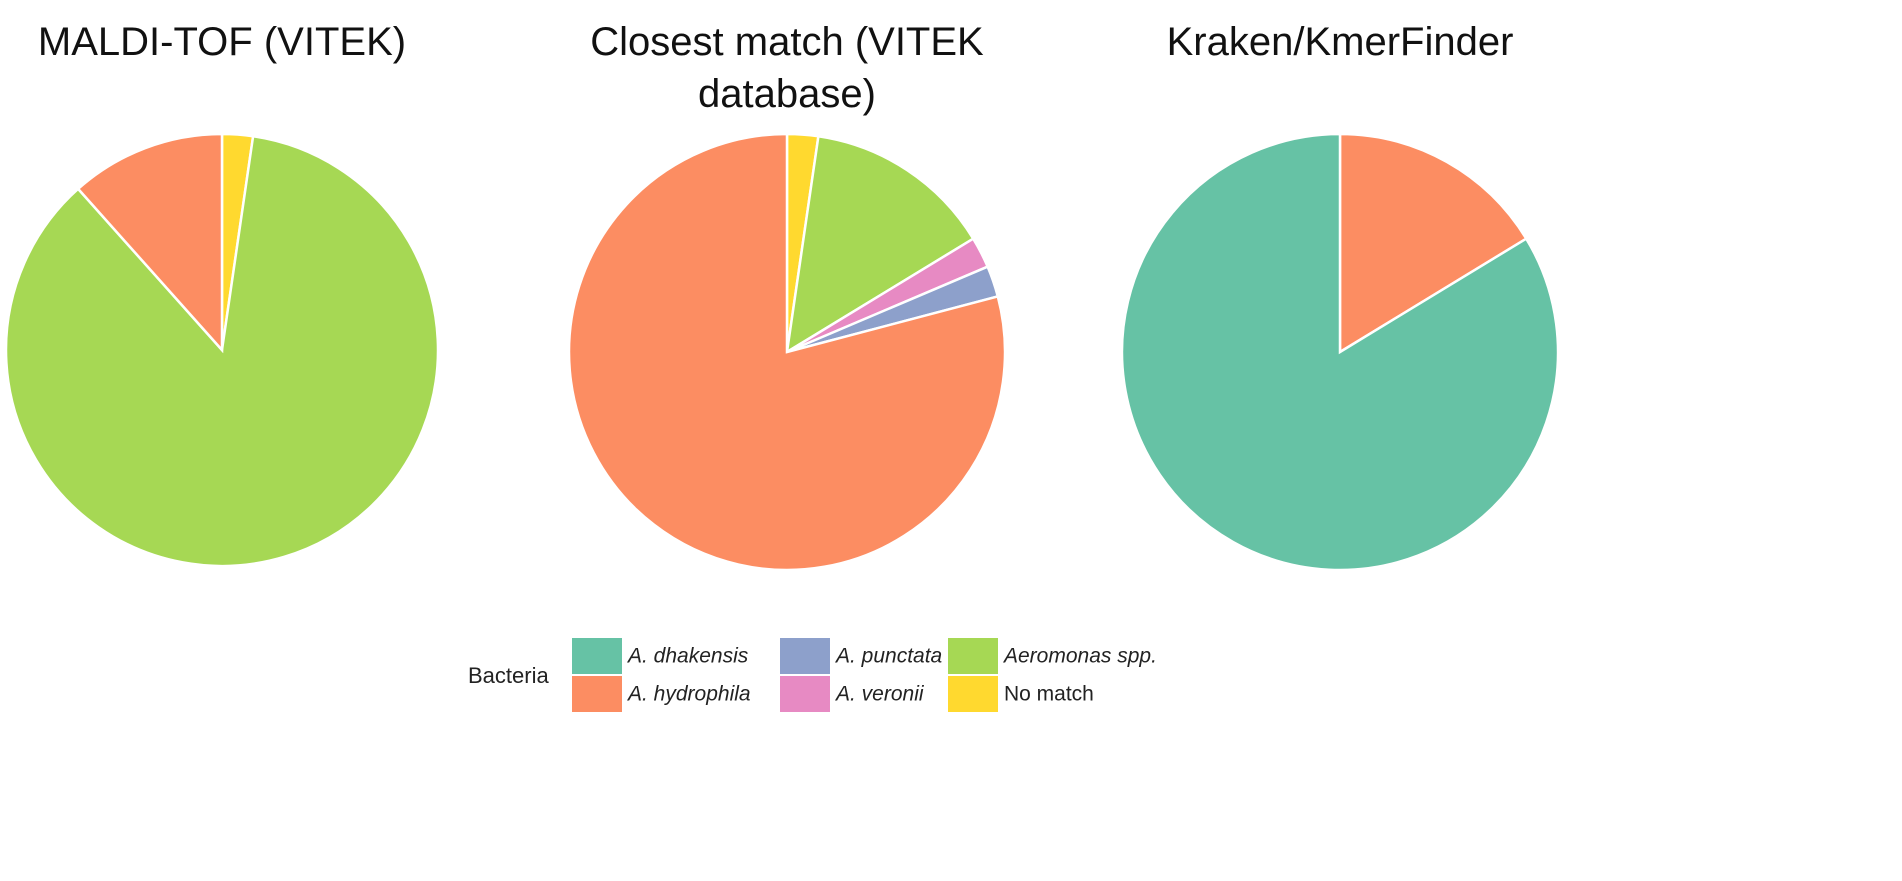  Describe the element at coordinates (879, 694) in the screenshot. I see `legend-label: A. veronii` at that location.